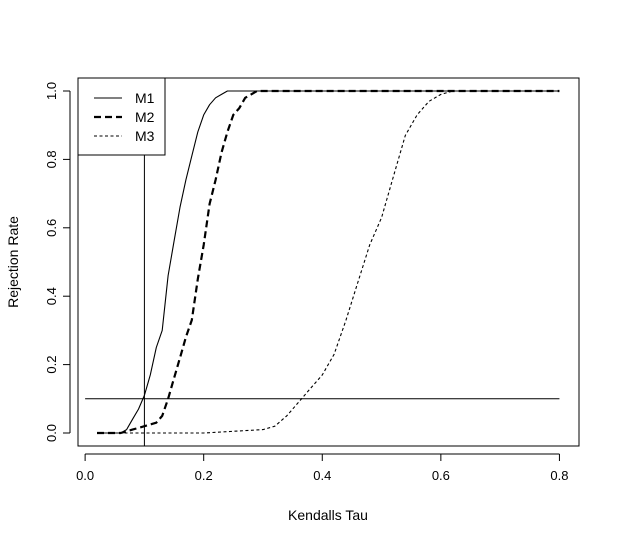  I want to click on x-axis: 0.0 0.2 0.4 0.6 0.8, so click(322, 468).